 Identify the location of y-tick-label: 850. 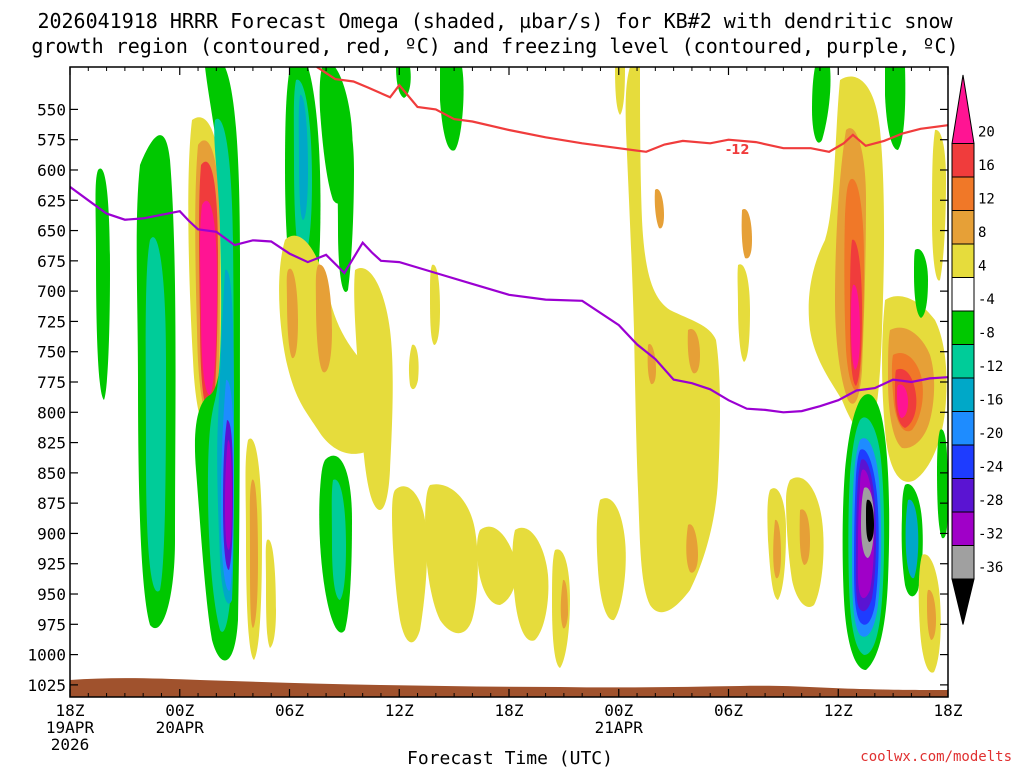
(51, 473).